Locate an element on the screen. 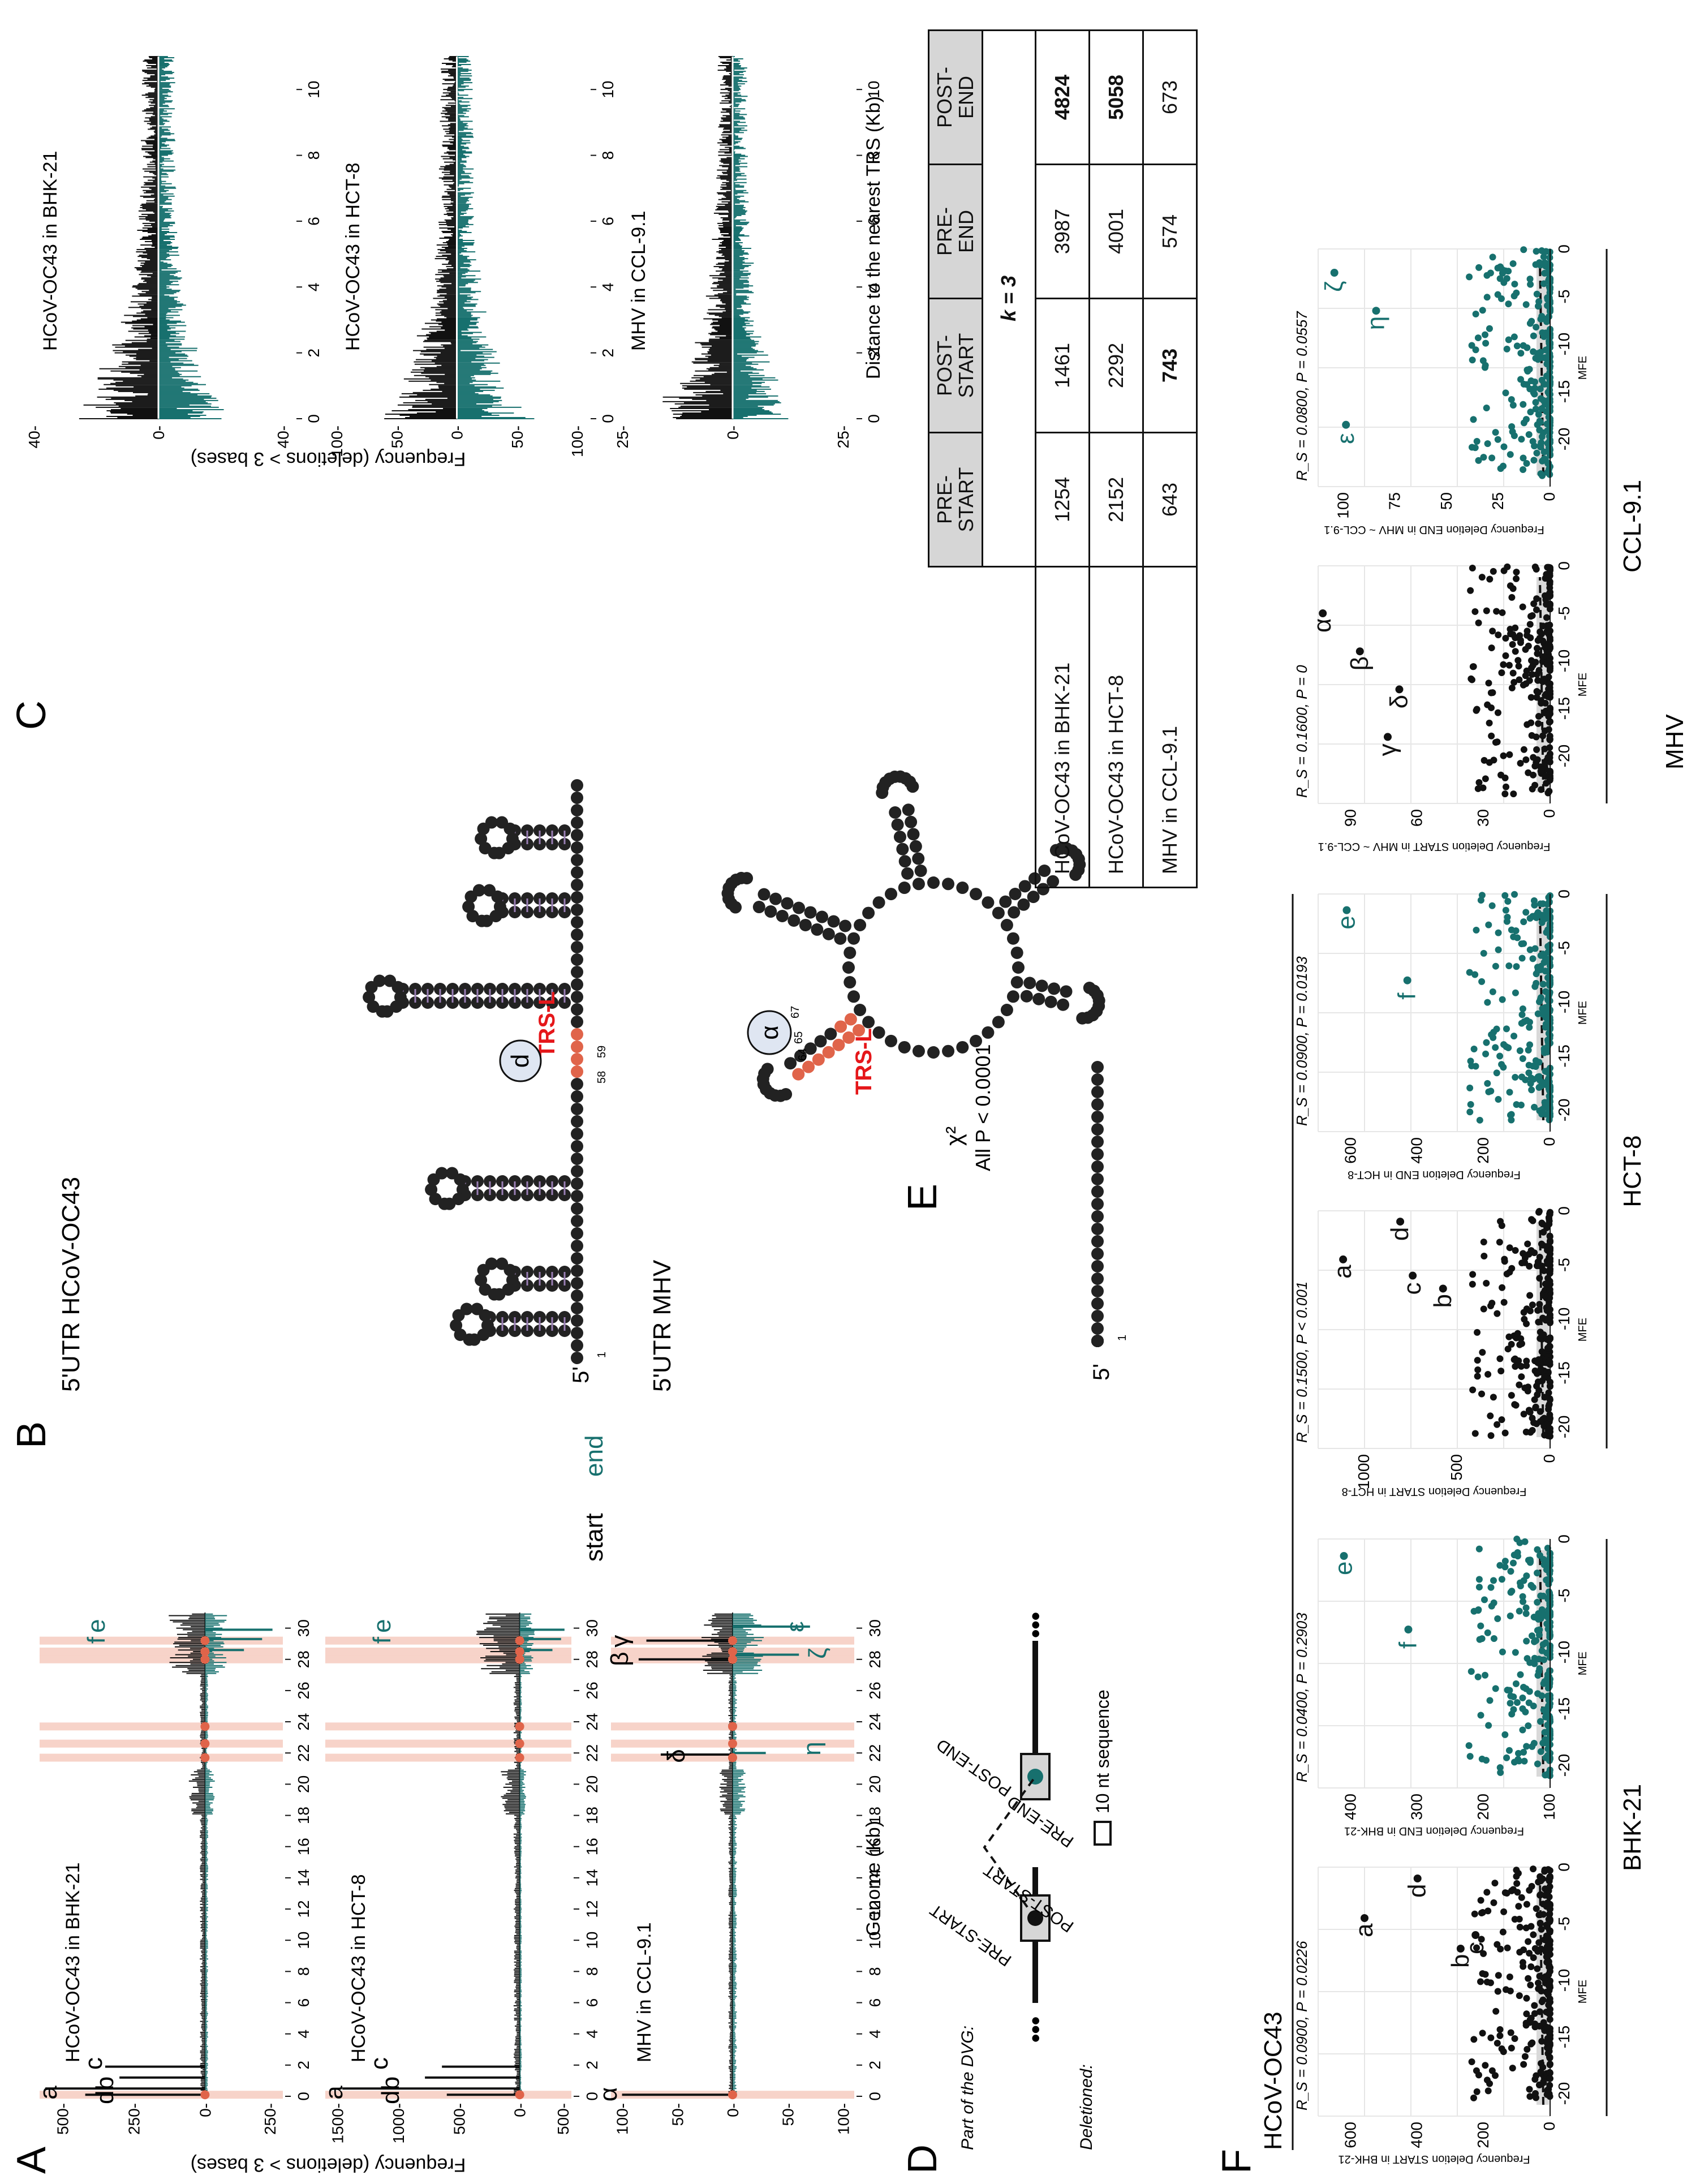 The image size is (1700, 2184). peak-label: c is located at coordinates (94, 2063).